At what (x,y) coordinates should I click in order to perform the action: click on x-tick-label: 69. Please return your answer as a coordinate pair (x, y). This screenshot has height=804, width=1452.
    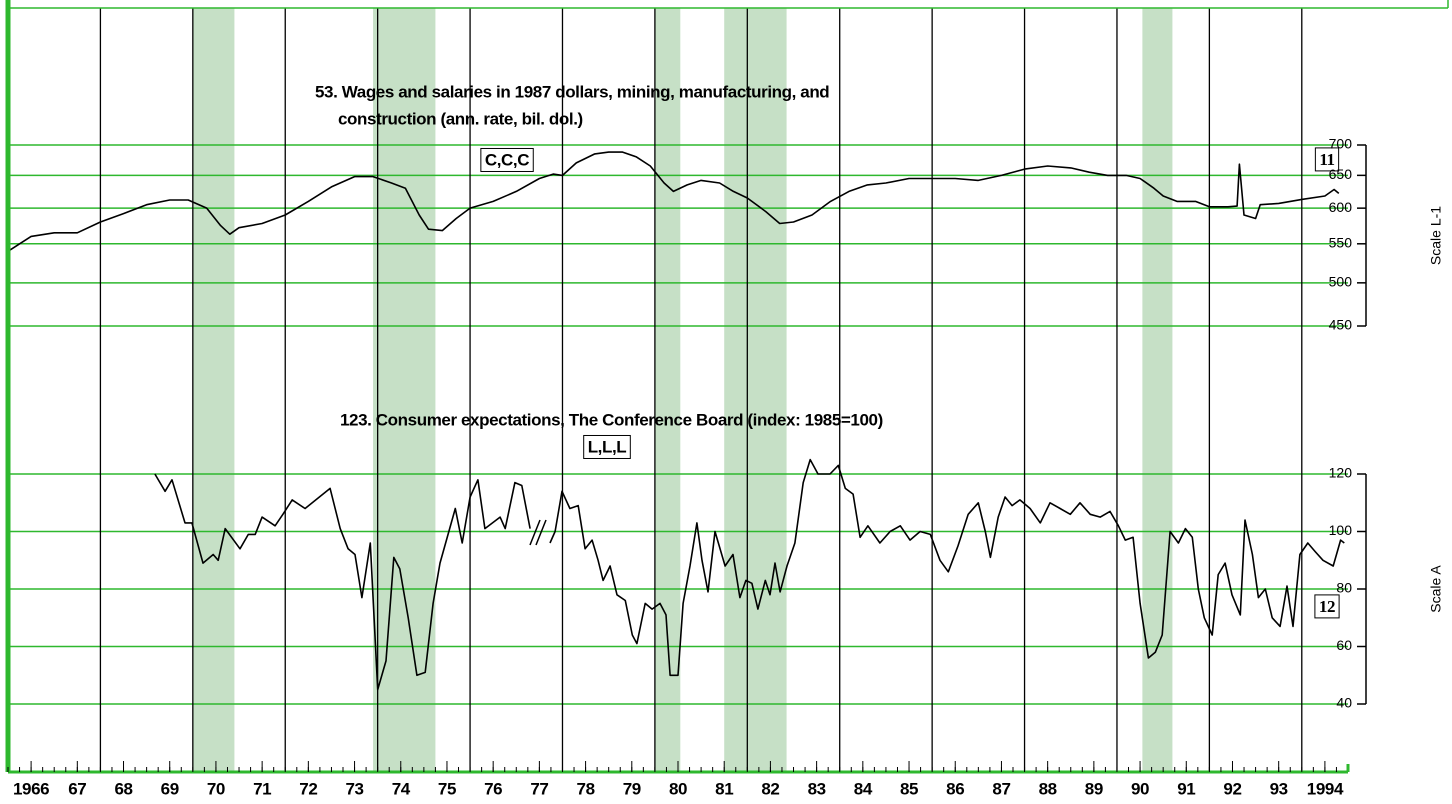
    Looking at the image, I should click on (170, 788).